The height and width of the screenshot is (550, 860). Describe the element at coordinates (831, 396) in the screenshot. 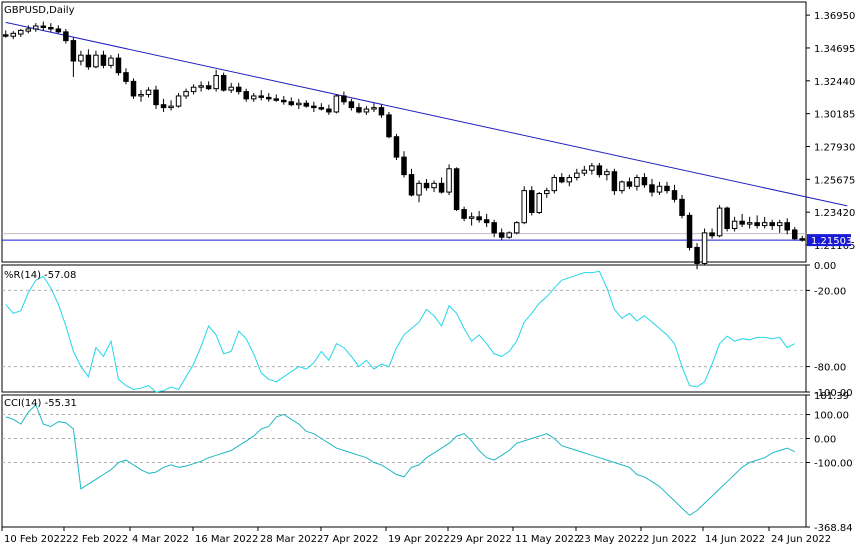

I see `cci-tick-label: 181.39` at that location.